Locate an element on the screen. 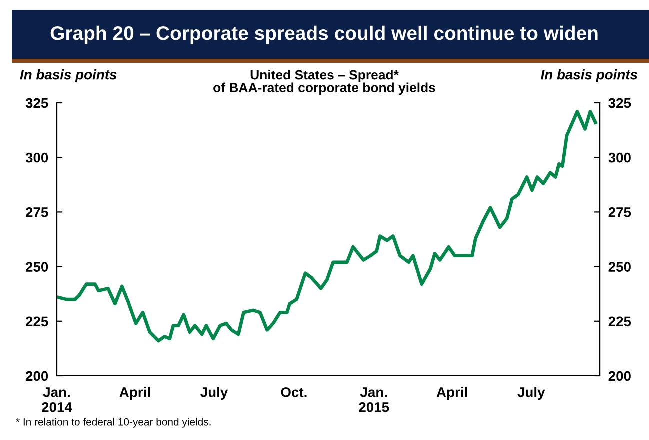  x-tick-label: Oct. is located at coordinates (294, 392).